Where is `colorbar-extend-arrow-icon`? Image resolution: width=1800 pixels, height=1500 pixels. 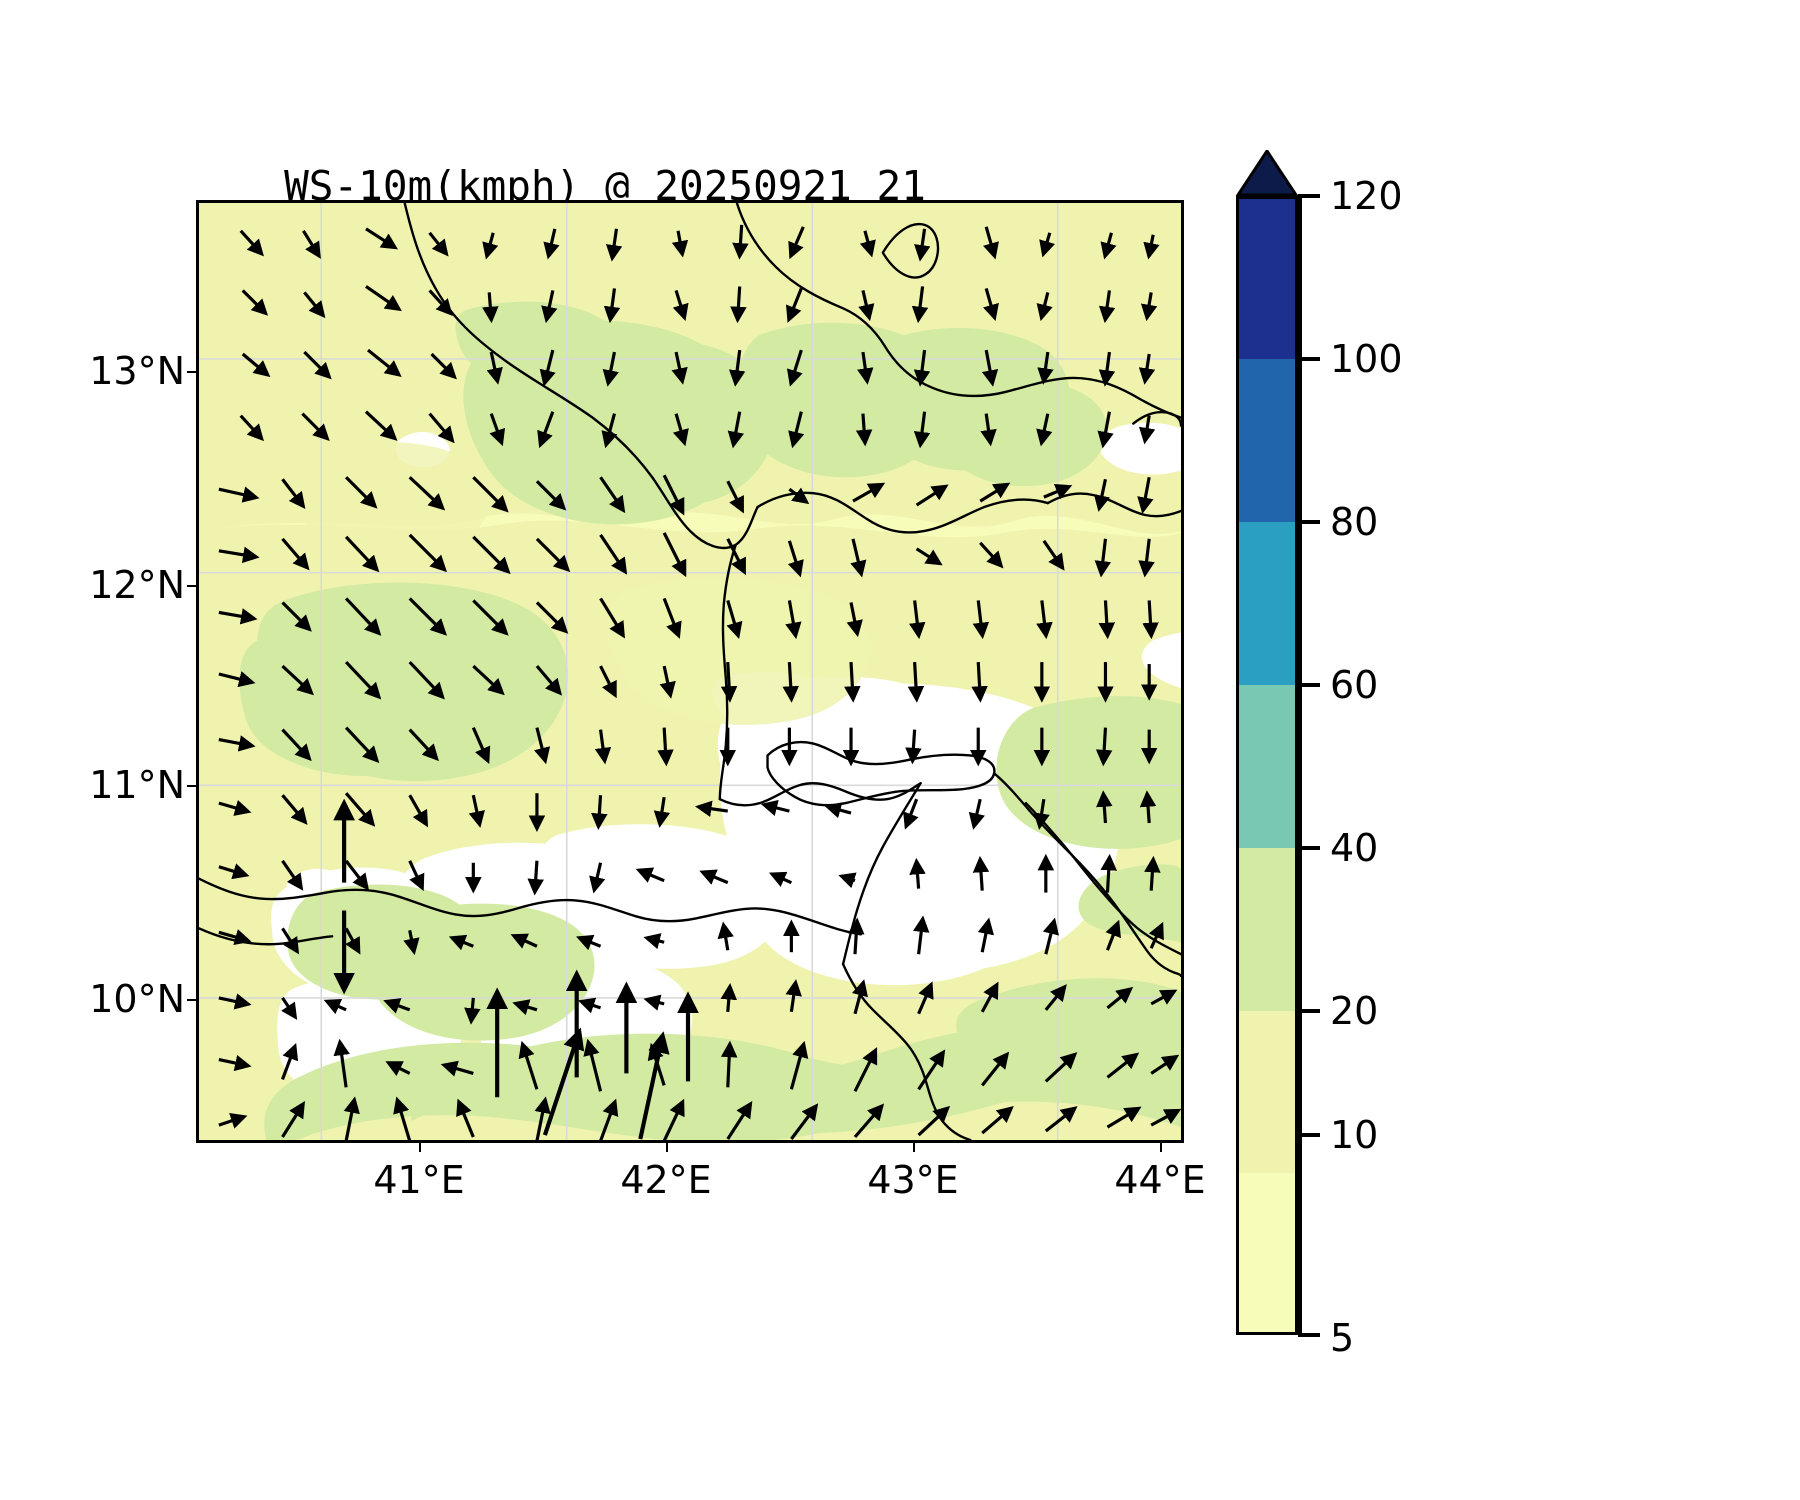
colorbar-extend-arrow-icon is located at coordinates (1267, 173).